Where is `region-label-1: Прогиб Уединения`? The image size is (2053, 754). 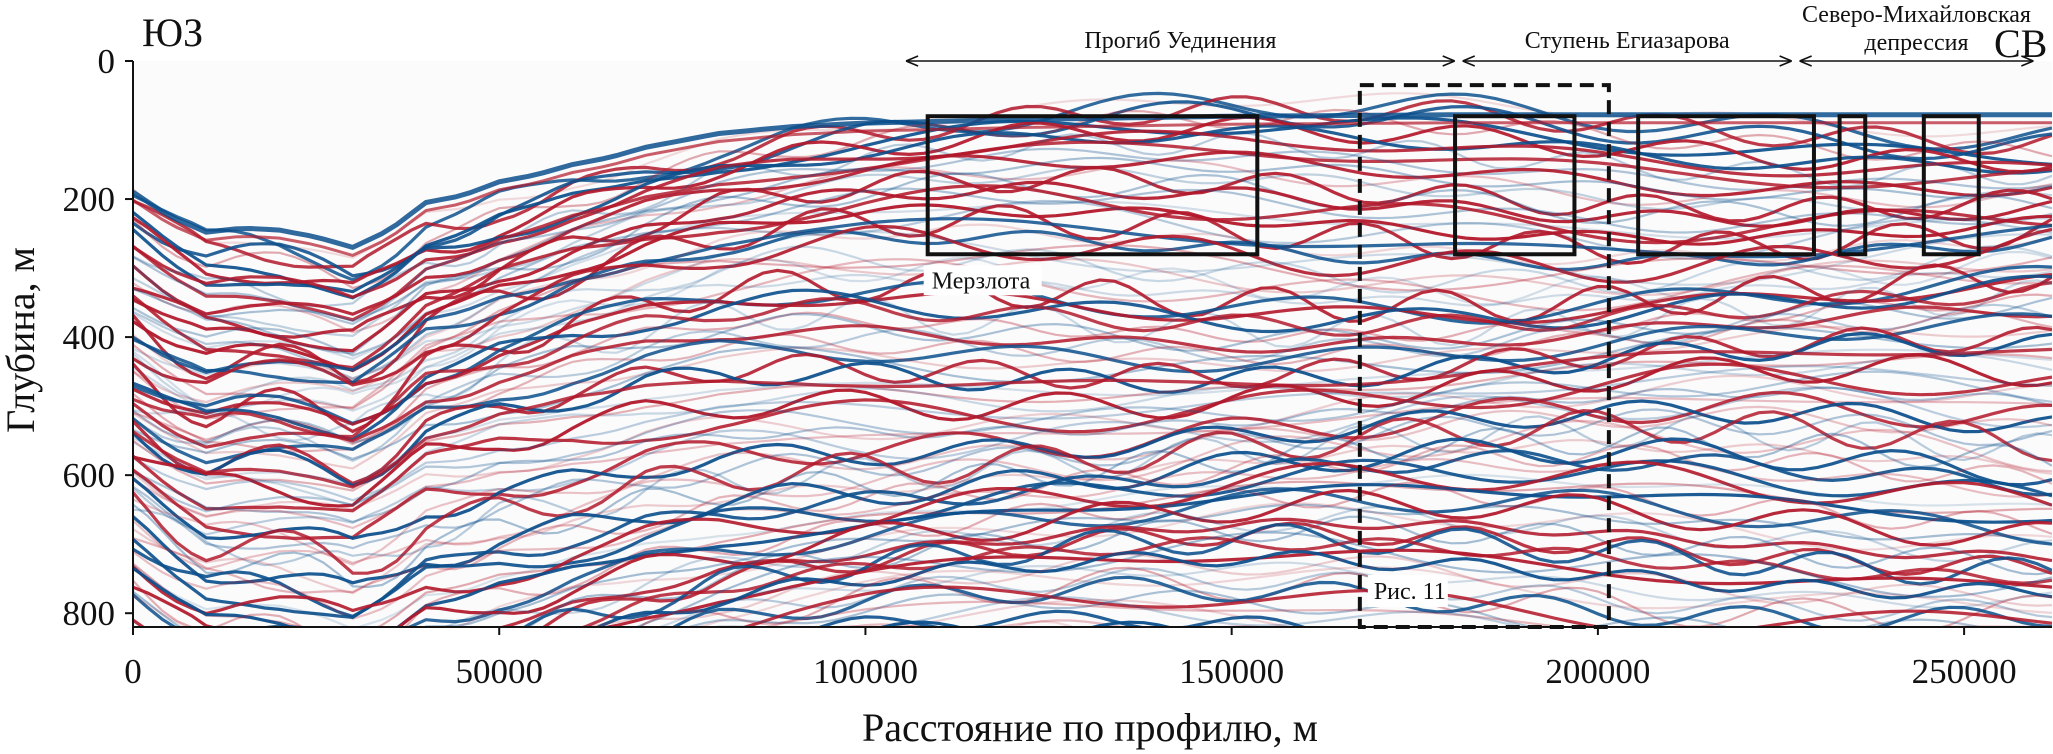 region-label-1: Прогиб Уединения is located at coordinates (1180, 41).